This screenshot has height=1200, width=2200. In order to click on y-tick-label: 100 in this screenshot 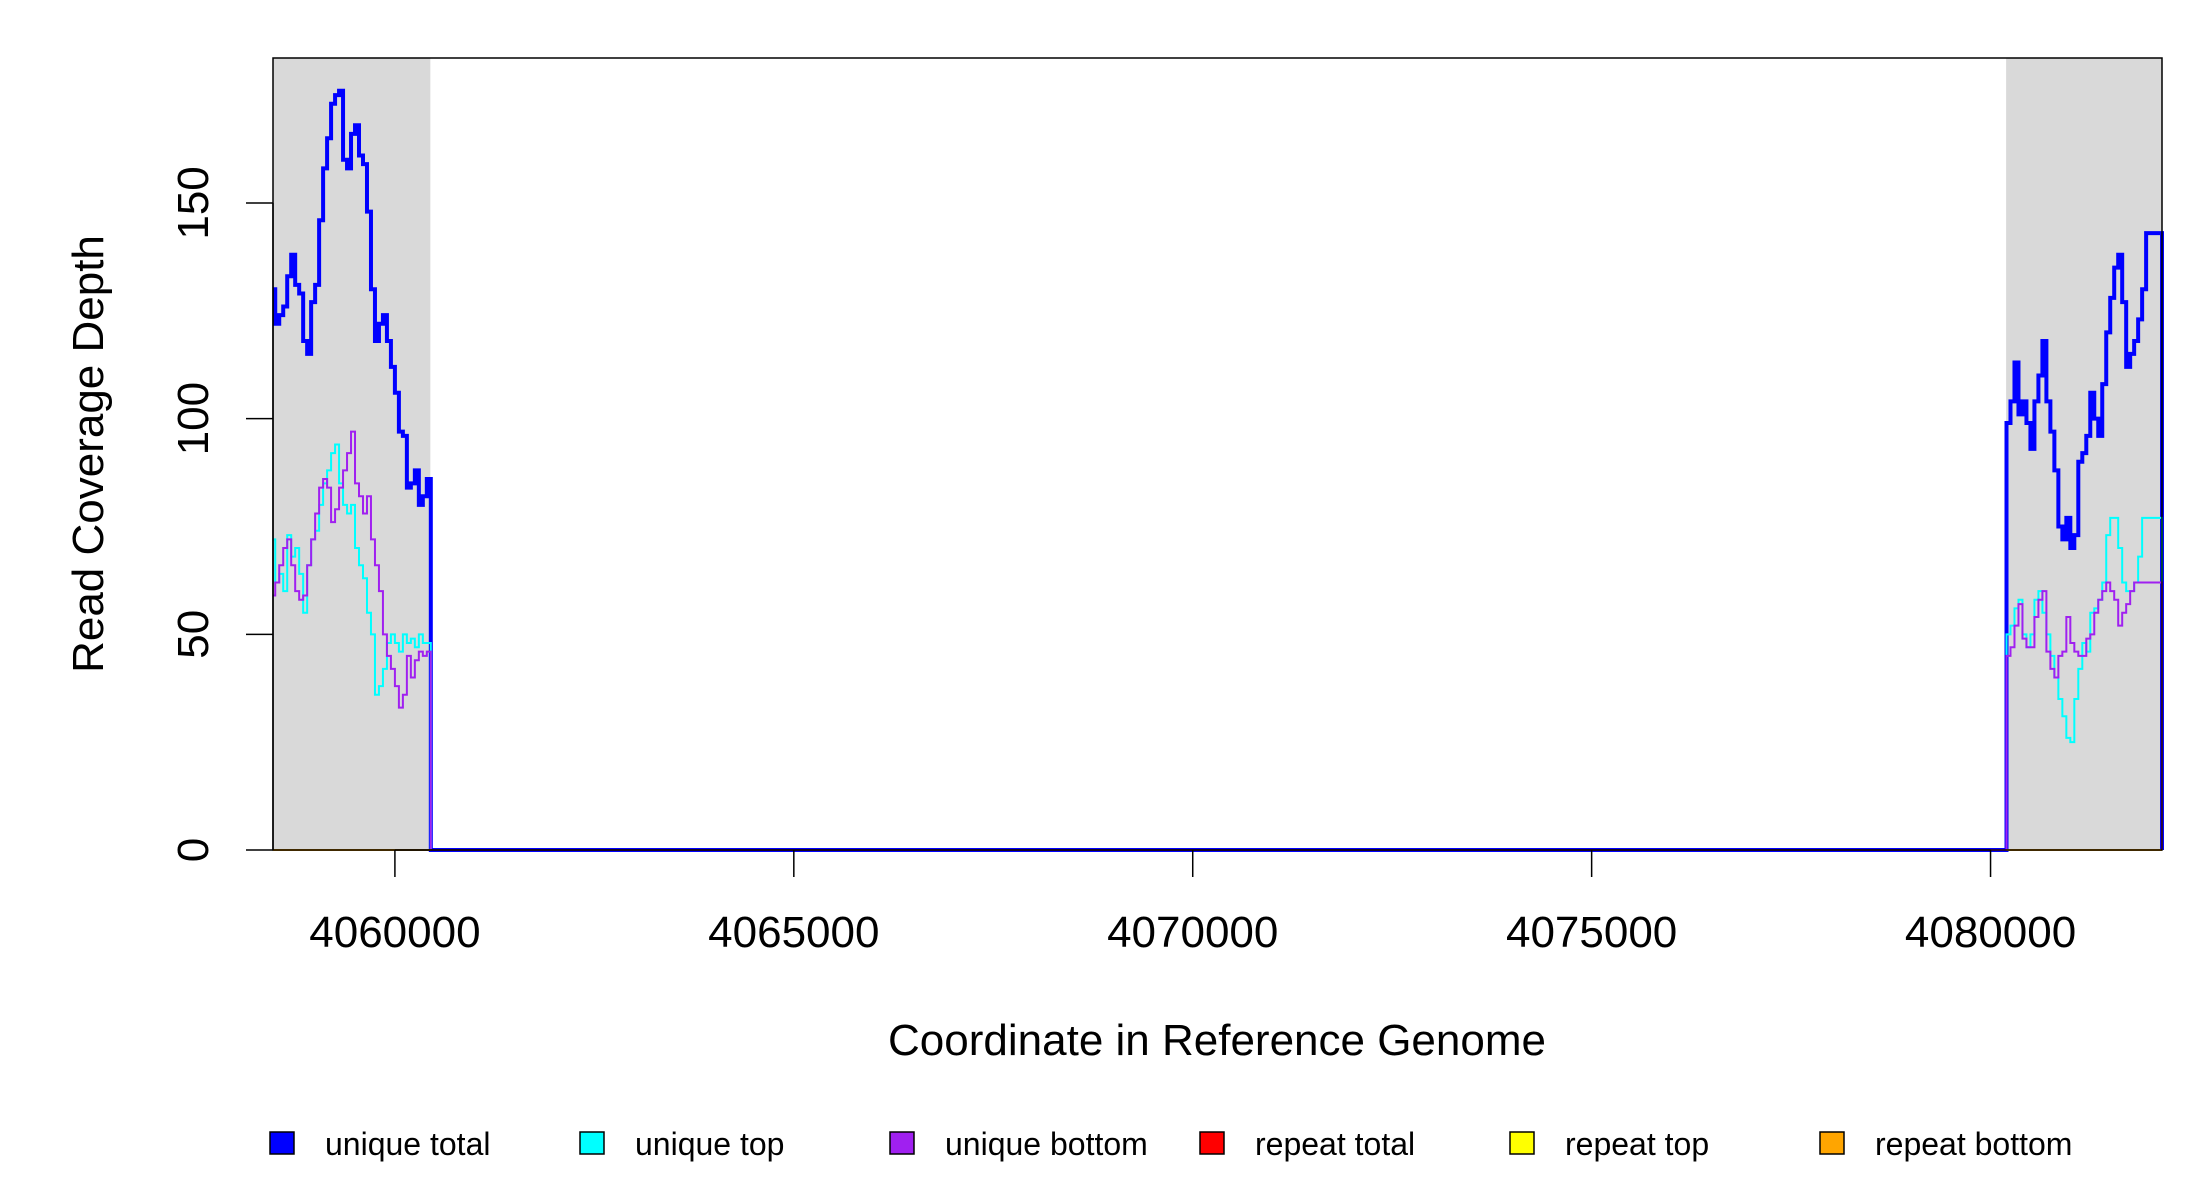, I will do `click(193, 418)`.